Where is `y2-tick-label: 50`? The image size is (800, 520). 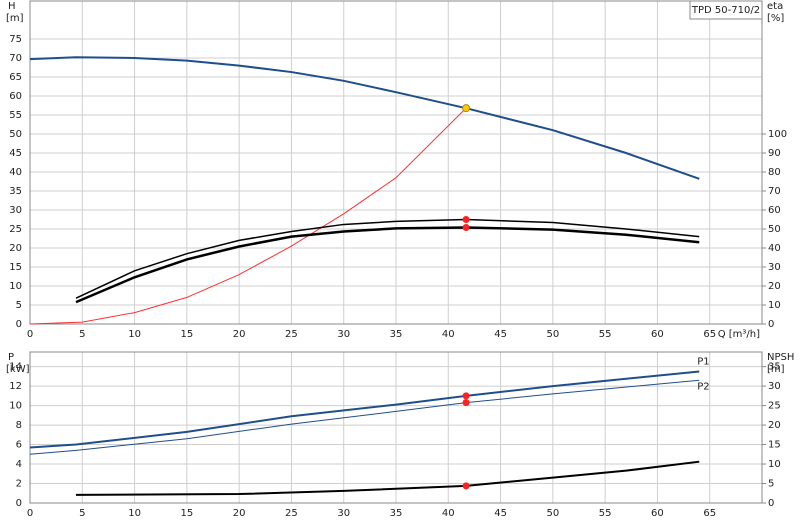
y2-tick-label: 50 is located at coordinates (774, 229).